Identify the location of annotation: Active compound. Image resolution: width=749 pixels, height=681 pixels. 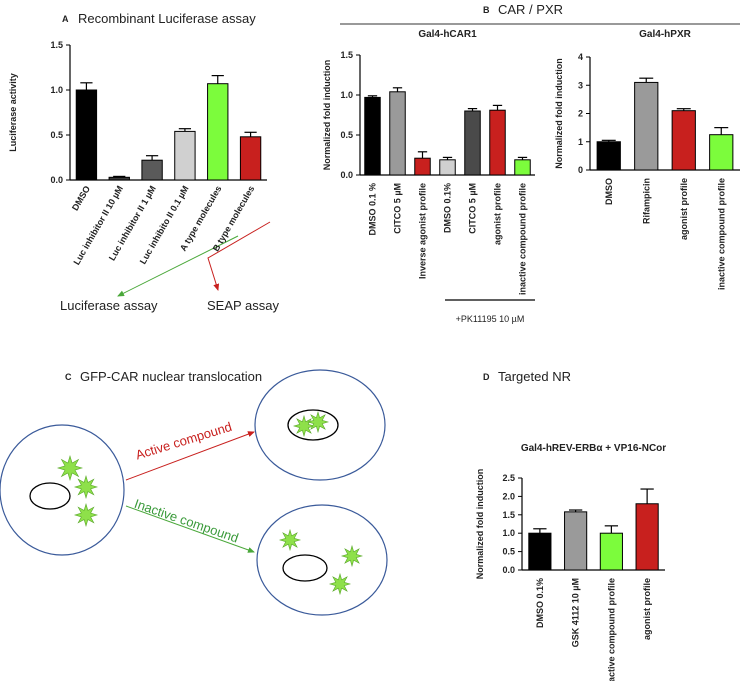
(184, 441).